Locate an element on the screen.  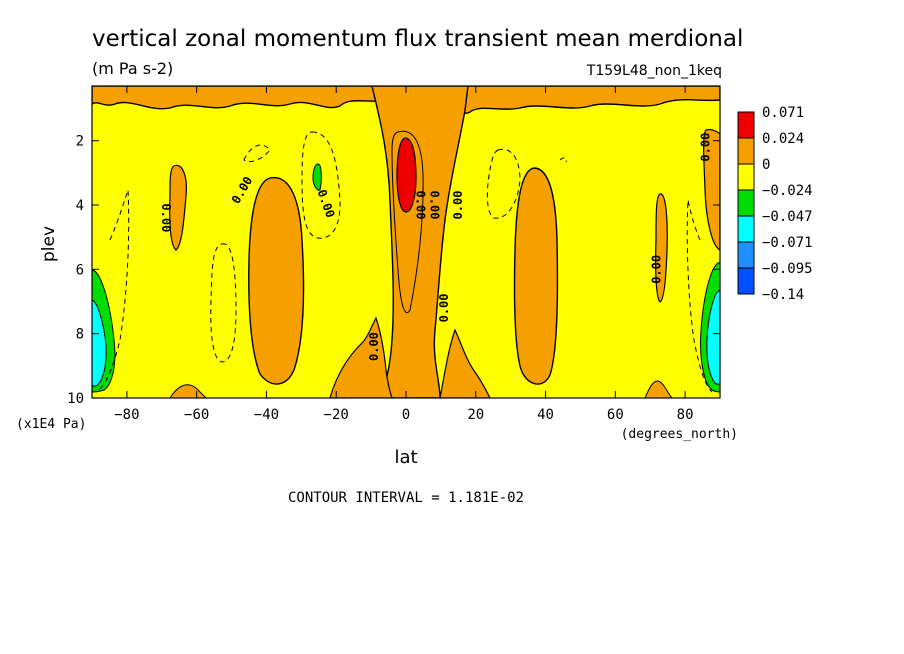
fill-sh-tongue is located at coordinates (178, 207).